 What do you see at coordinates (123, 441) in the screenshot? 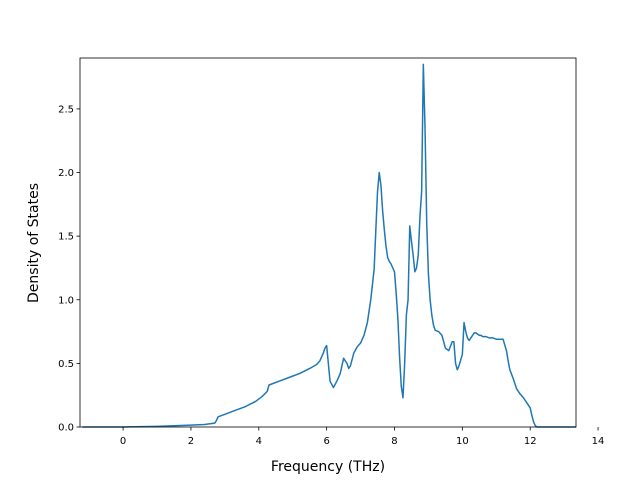
I see `x-tick-label: 0` at bounding box center [123, 441].